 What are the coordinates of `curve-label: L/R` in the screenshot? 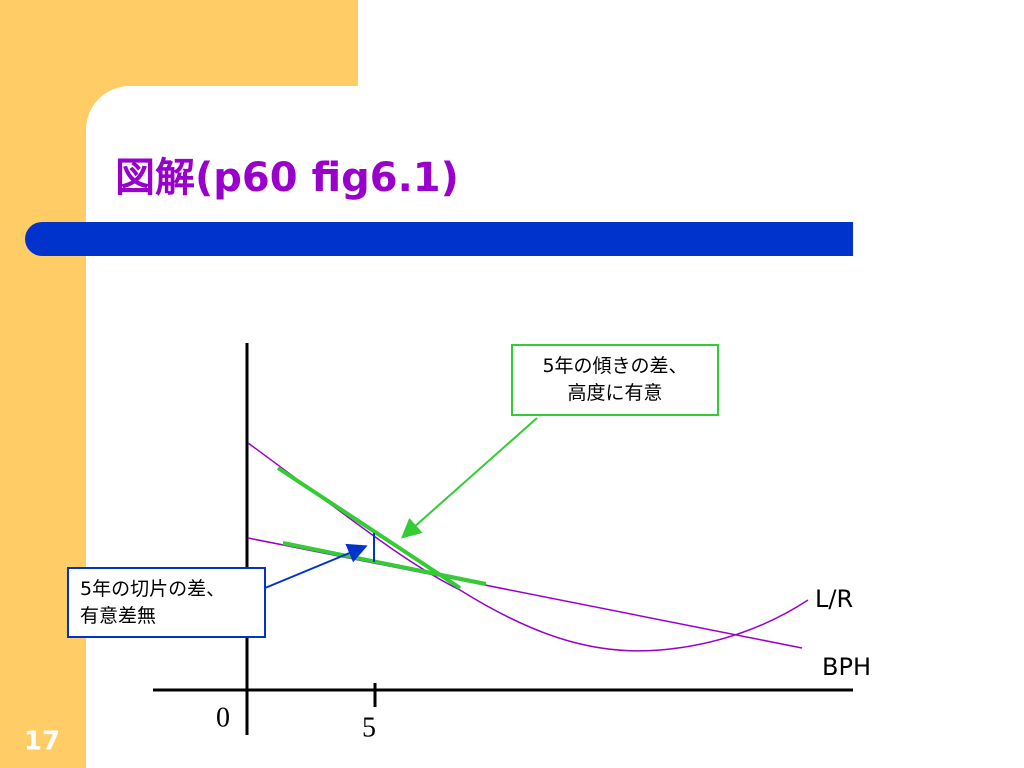 It's located at (834, 599).